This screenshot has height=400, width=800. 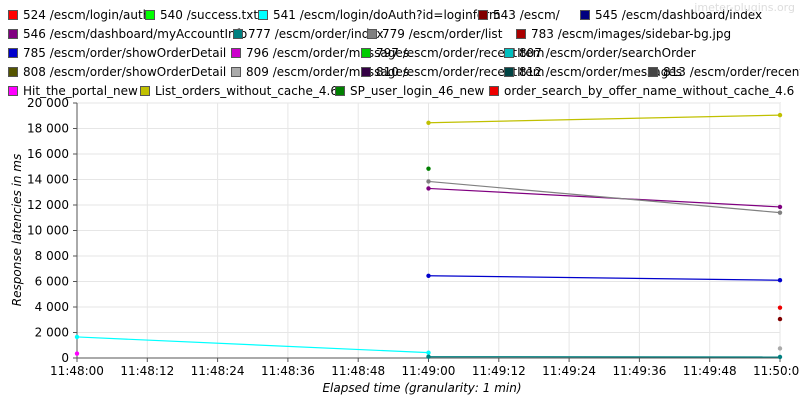 I want to click on legend-item: 545 /escm/dashboard/index, so click(x=671, y=14).